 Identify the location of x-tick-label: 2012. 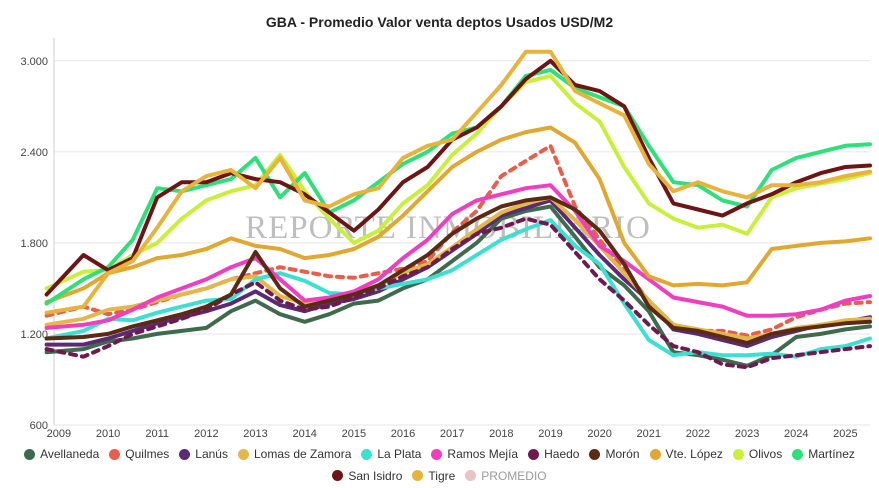
(206, 434).